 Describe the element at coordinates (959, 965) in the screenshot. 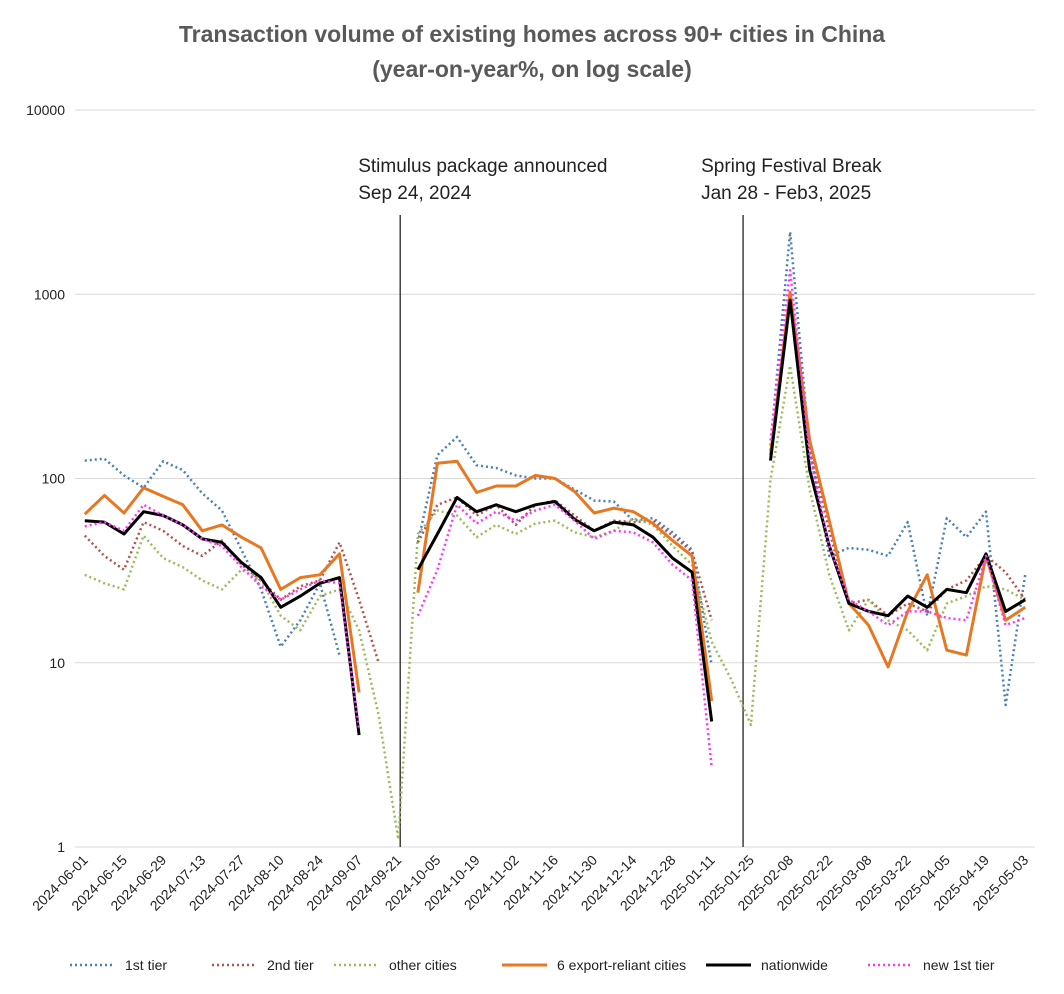

I see `legend-label: new 1st tier` at that location.